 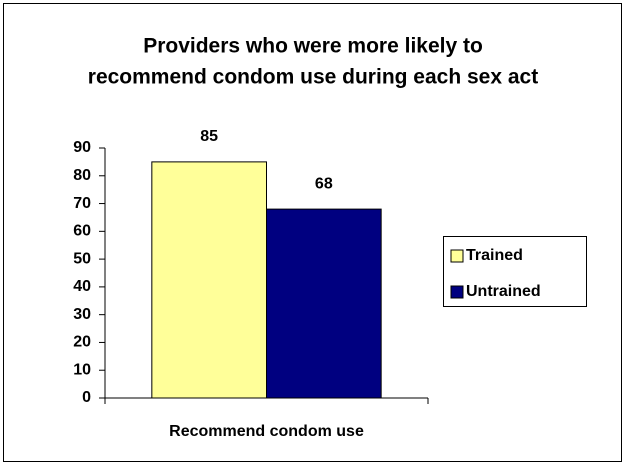 What do you see at coordinates (82, 286) in the screenshot?
I see `y-tick-label: 40` at bounding box center [82, 286].